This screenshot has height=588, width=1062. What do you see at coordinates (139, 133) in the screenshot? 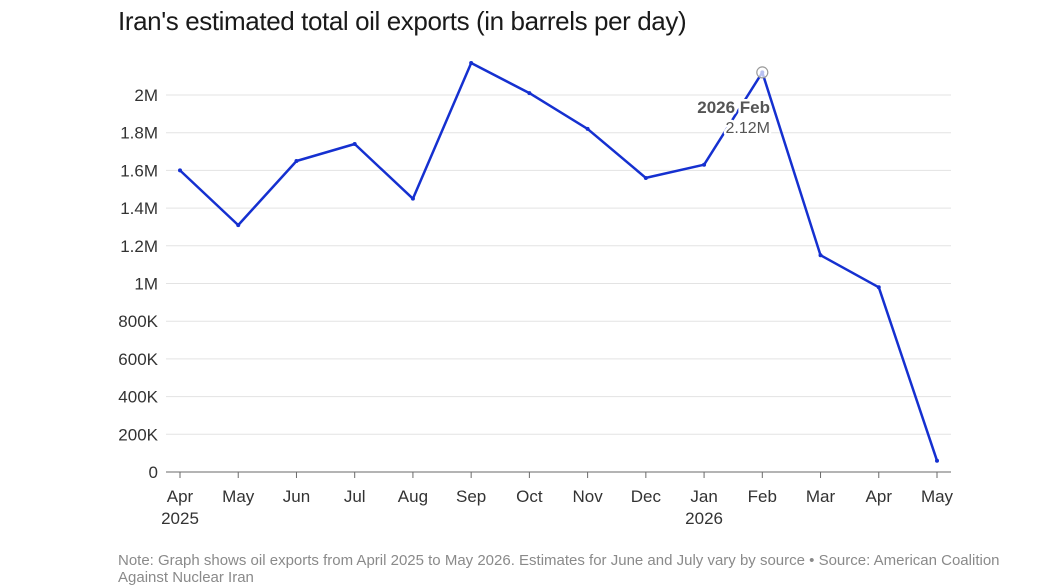
I see `y-tick-label: 1.8M` at bounding box center [139, 133].